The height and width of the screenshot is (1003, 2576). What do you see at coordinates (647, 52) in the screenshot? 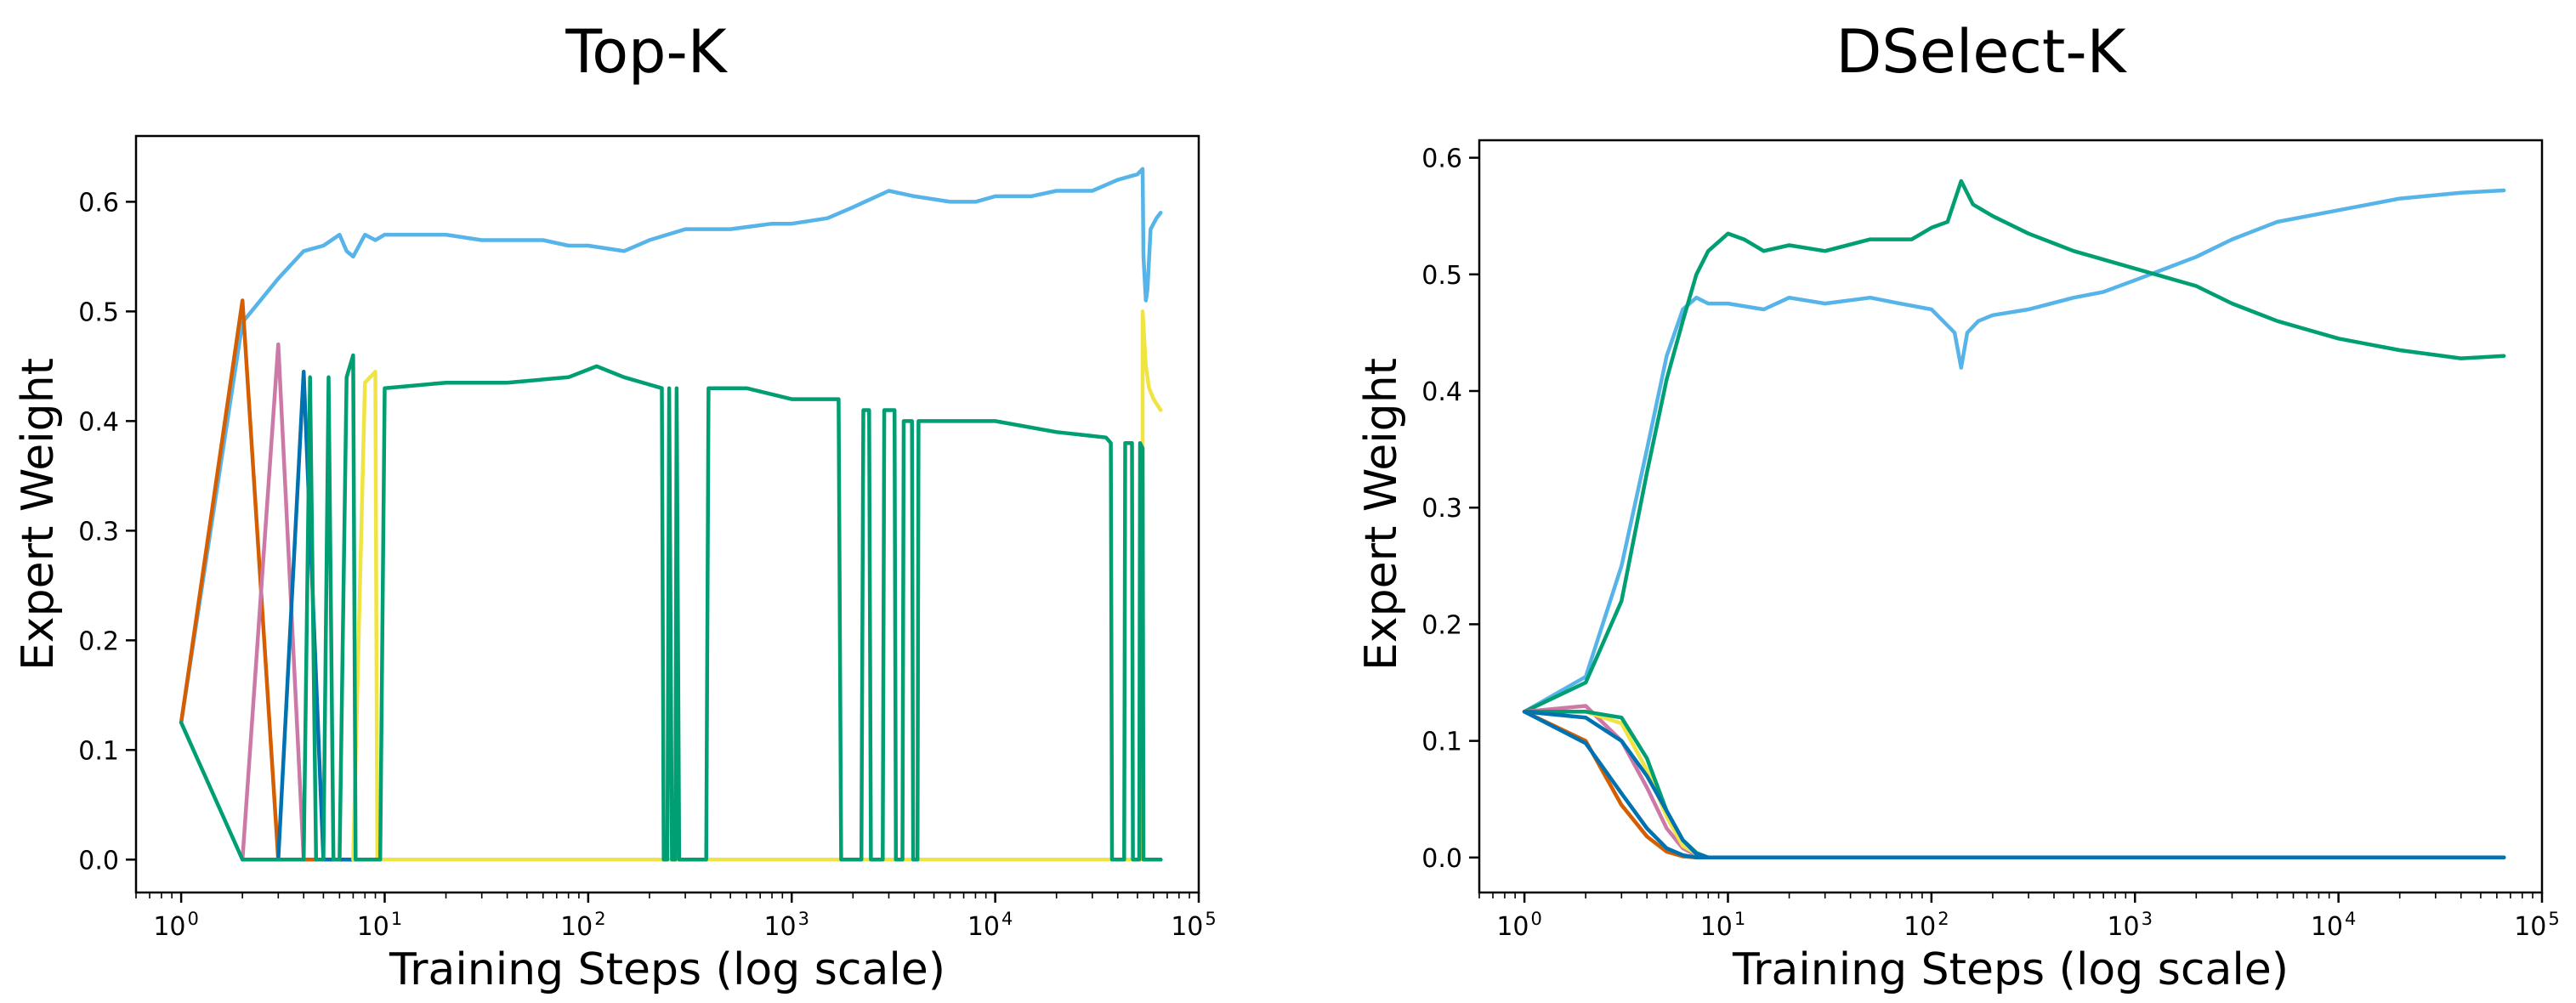
I see `chart-title: Top-K` at bounding box center [647, 52].